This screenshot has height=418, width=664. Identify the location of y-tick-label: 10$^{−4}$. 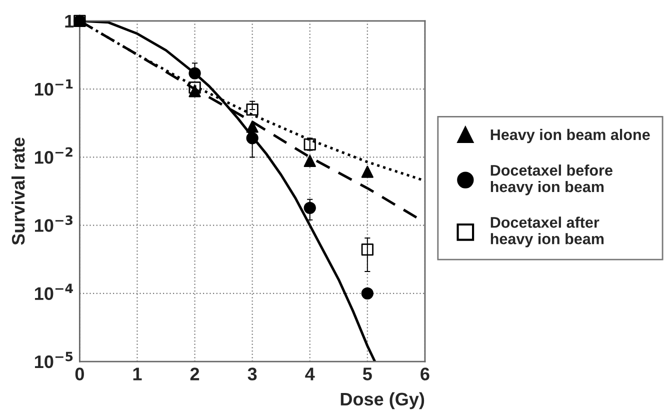
(53, 292).